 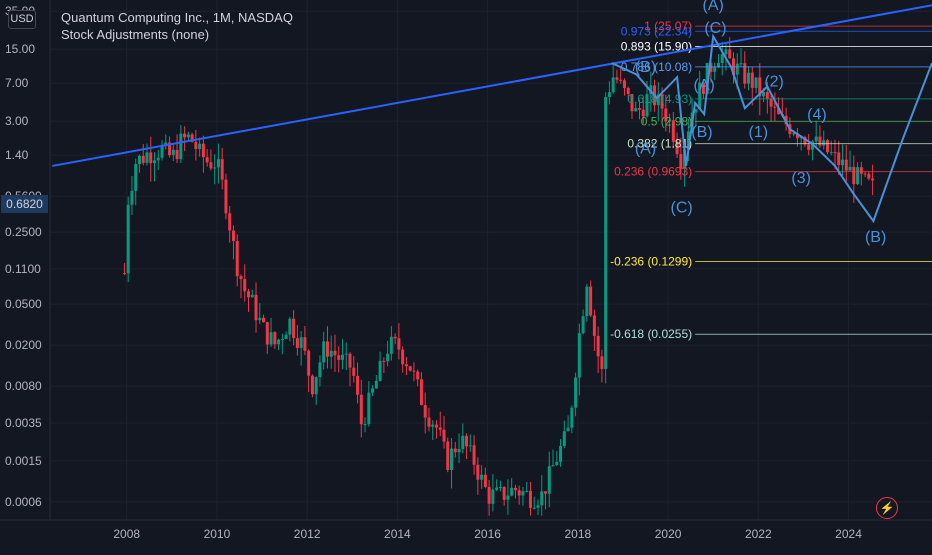 I want to click on y-tick-label: 0.0035, so click(x=23, y=423).